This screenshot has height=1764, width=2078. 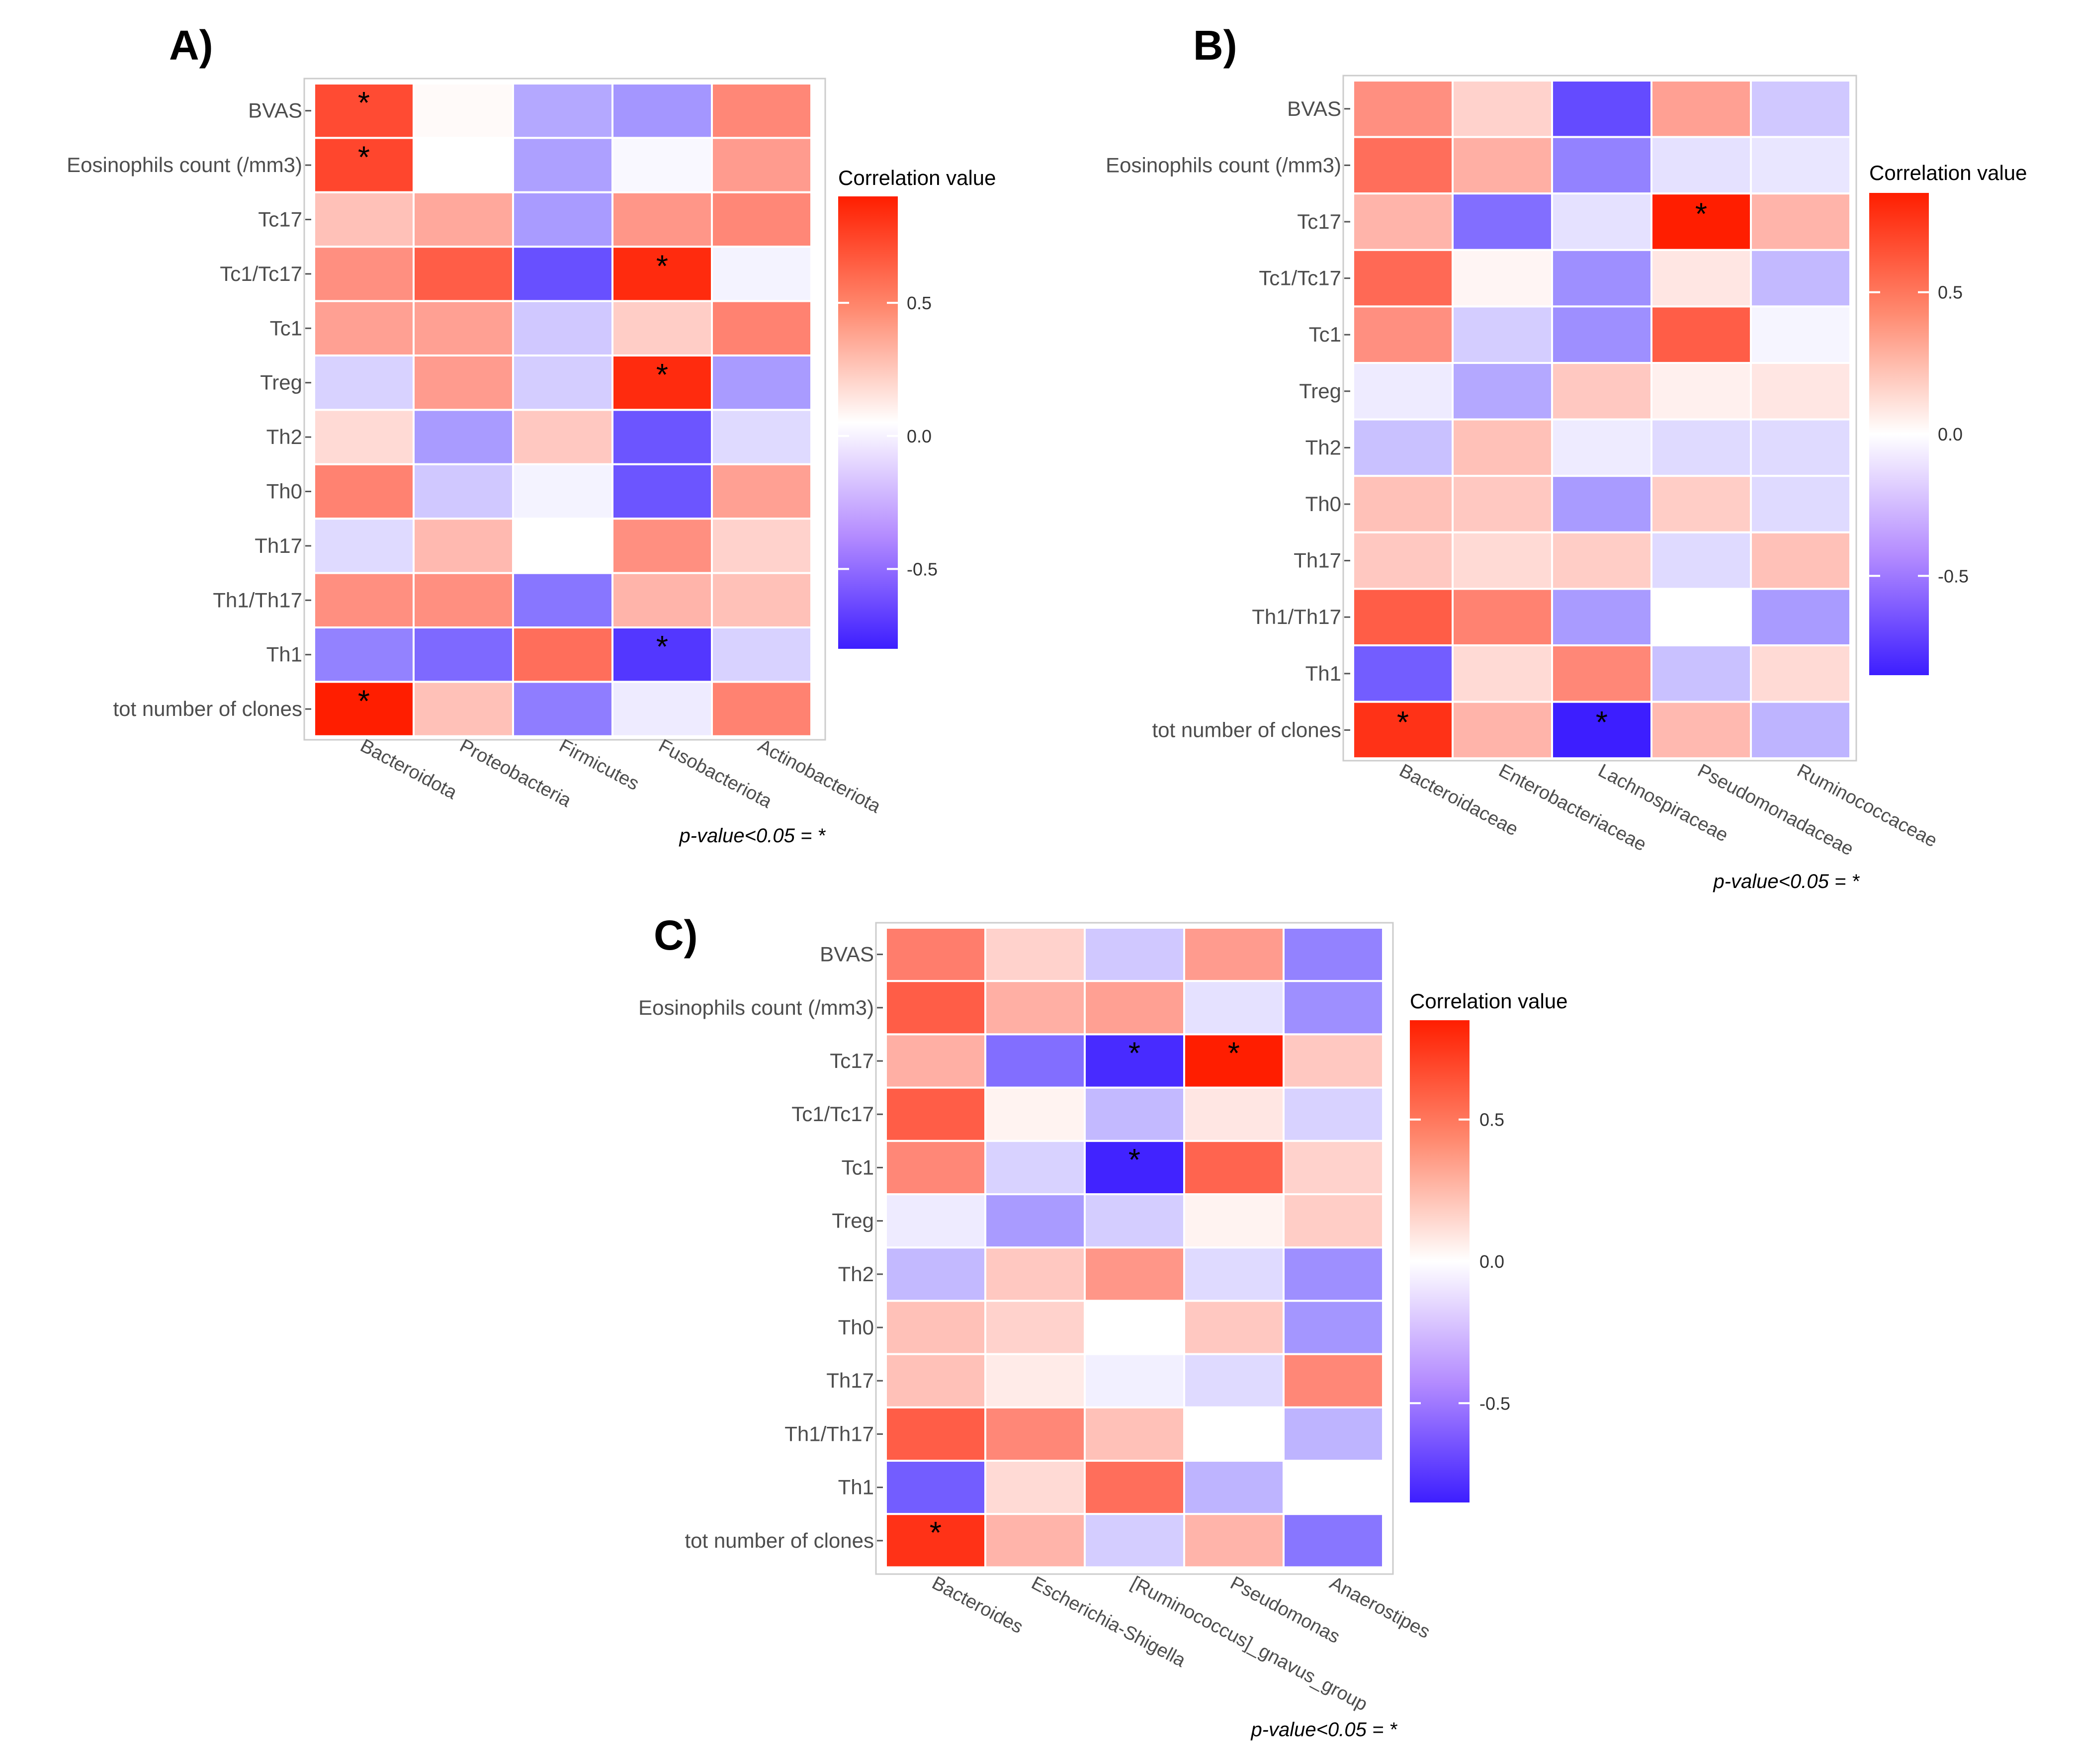 What do you see at coordinates (280, 219) in the screenshot?
I see `row-label: Tc17` at bounding box center [280, 219].